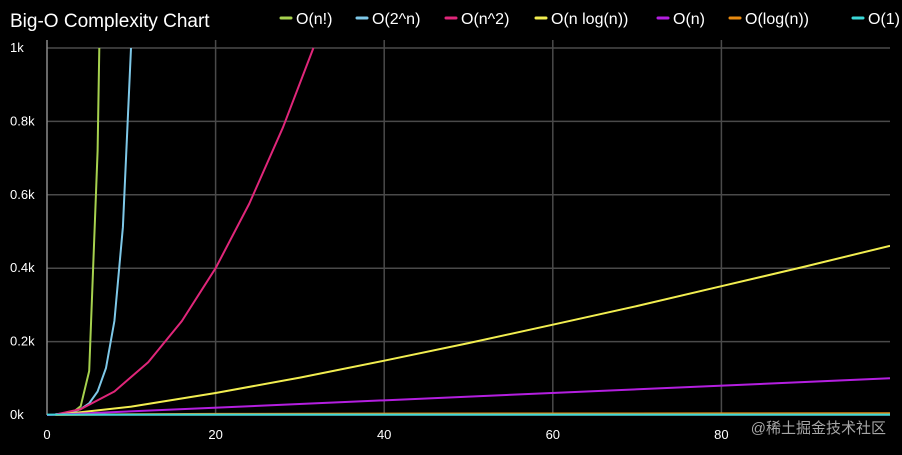 This screenshot has width=902, height=455. What do you see at coordinates (884, 19) in the screenshot?
I see `legend-label: O(1)` at bounding box center [884, 19].